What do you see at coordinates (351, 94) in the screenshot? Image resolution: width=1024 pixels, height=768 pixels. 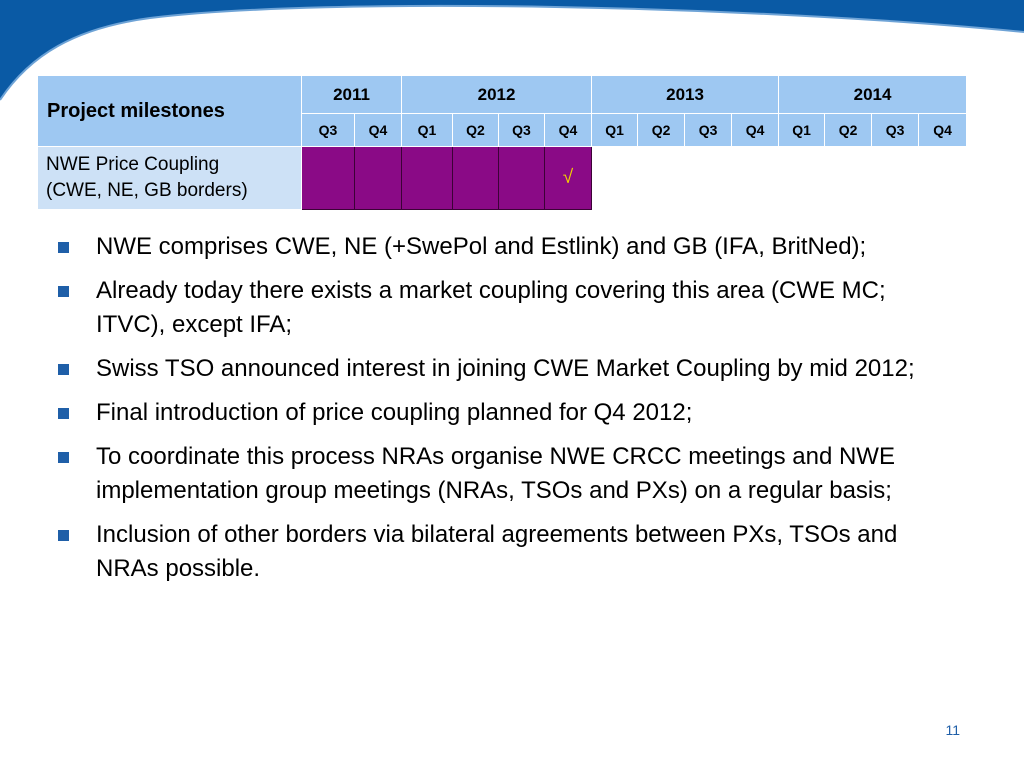 I see `year-header: 2011` at bounding box center [351, 94].